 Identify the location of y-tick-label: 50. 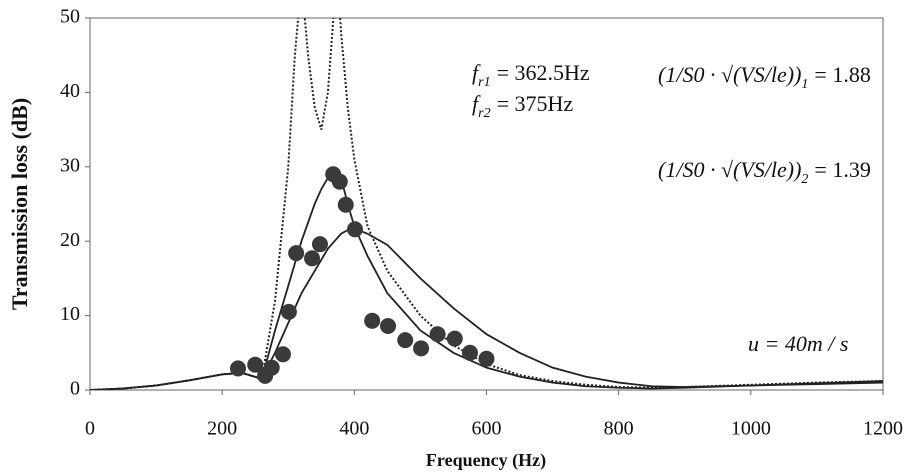
(70, 17).